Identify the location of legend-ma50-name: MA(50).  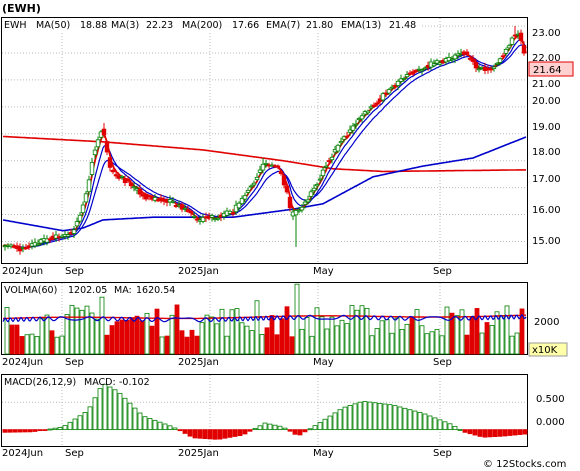
(53, 25).